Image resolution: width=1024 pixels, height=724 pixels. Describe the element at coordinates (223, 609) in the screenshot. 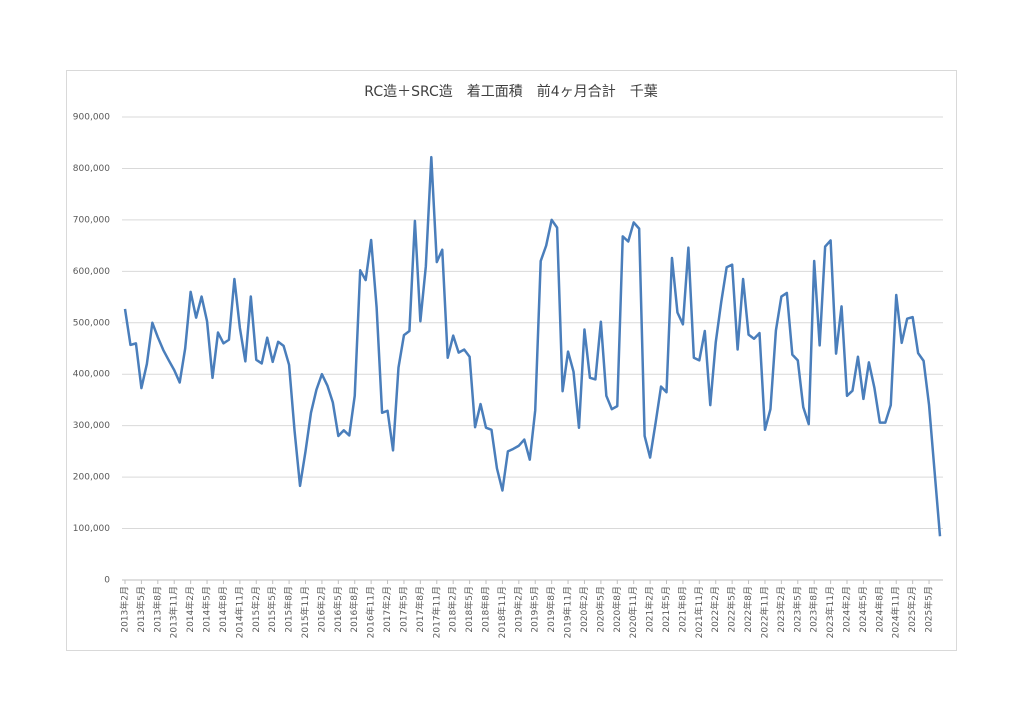

I see `x-tick-label: 2014年8月` at that location.